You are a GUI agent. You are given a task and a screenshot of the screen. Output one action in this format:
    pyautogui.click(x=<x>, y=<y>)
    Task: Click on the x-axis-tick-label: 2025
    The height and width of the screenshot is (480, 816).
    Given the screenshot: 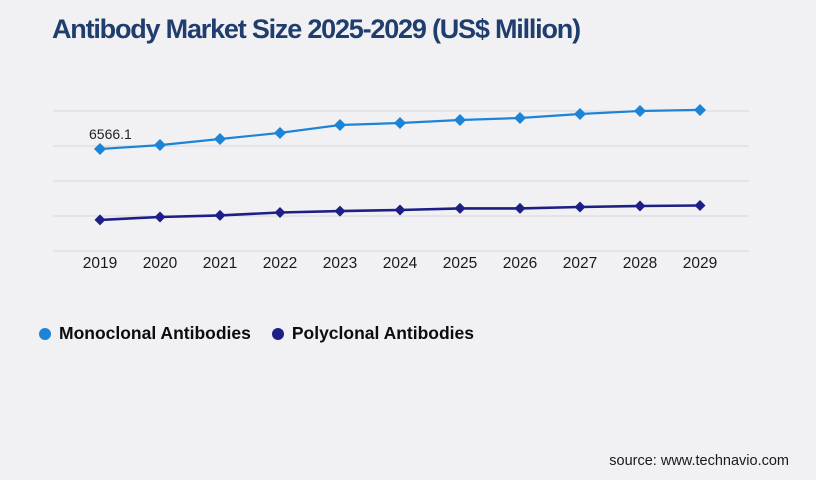 What is the action you would take?
    pyautogui.click(x=460, y=263)
    